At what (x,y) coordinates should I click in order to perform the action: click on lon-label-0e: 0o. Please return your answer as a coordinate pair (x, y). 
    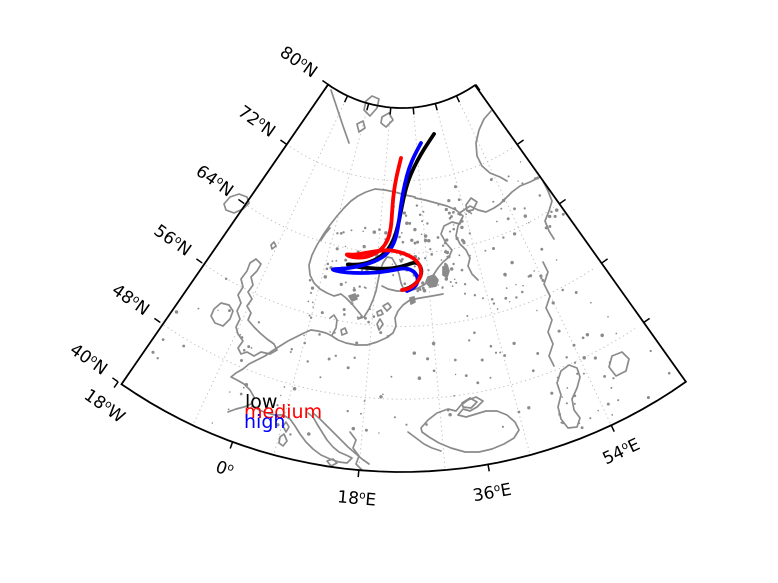
    Looking at the image, I should click on (224, 469).